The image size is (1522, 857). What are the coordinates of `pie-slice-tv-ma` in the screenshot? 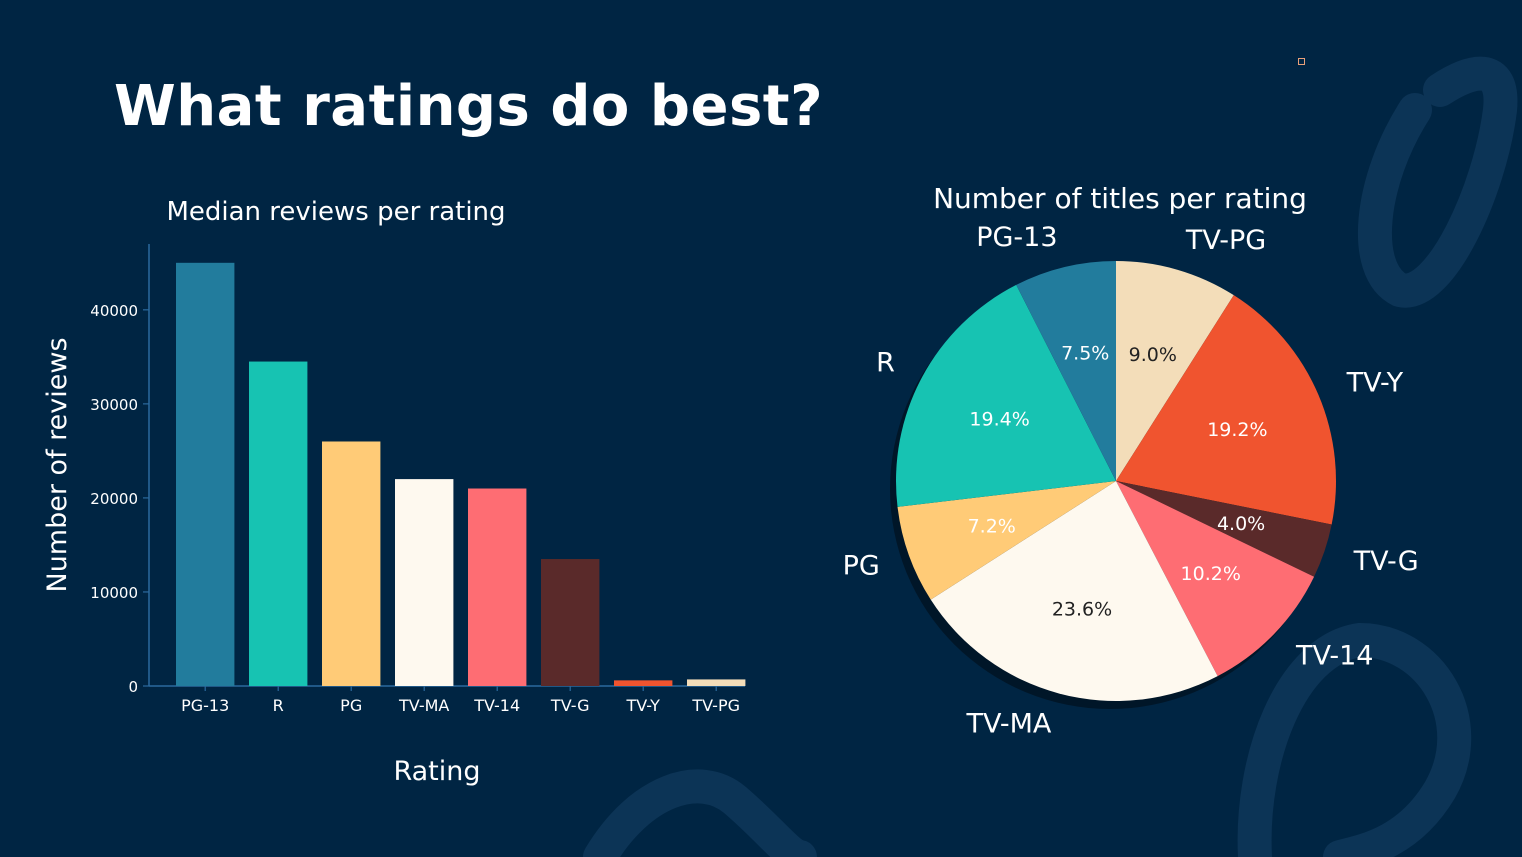 It's located at (1074, 591).